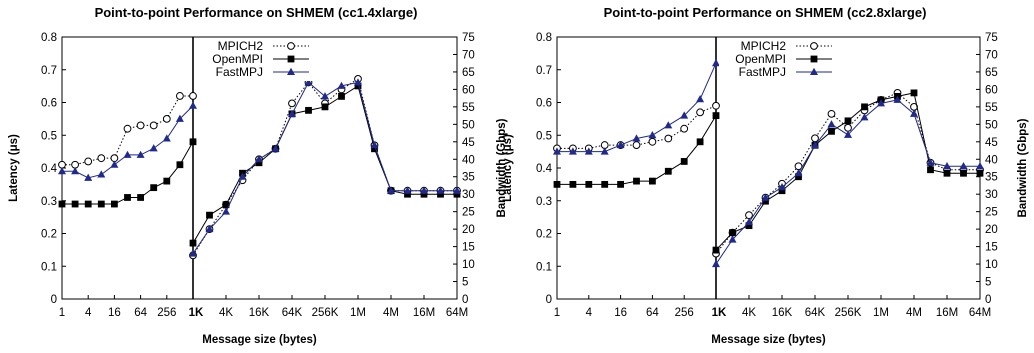 The height and width of the screenshot is (353, 1034). What do you see at coordinates (991, 125) in the screenshot?
I see `bandwidth-tick-label: 50` at bounding box center [991, 125].